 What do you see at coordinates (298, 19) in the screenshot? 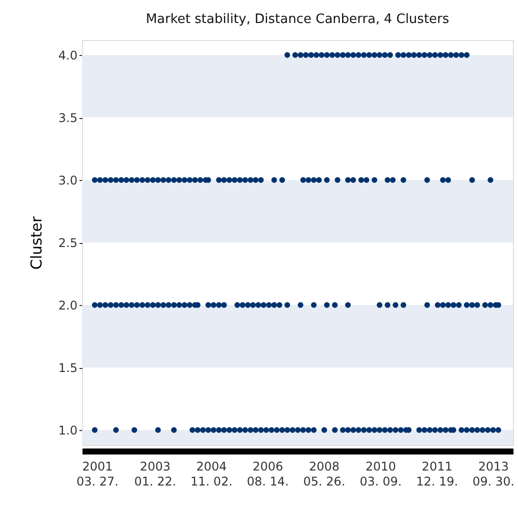
I see `chart-title: Market stability, Distance Canberra, 4 Clusters` at bounding box center [298, 19].